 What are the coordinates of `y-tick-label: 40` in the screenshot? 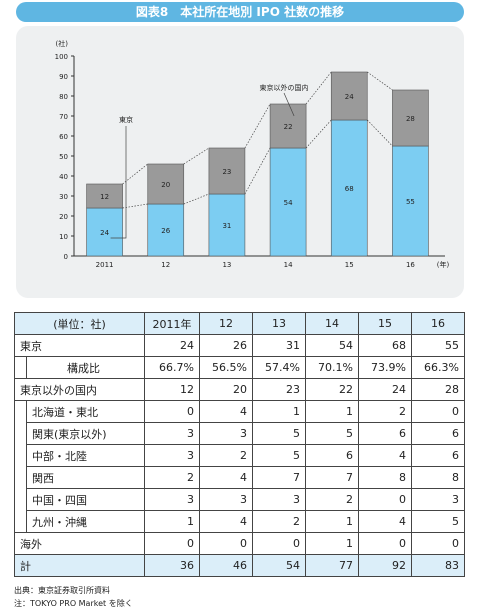 It's located at (63, 177).